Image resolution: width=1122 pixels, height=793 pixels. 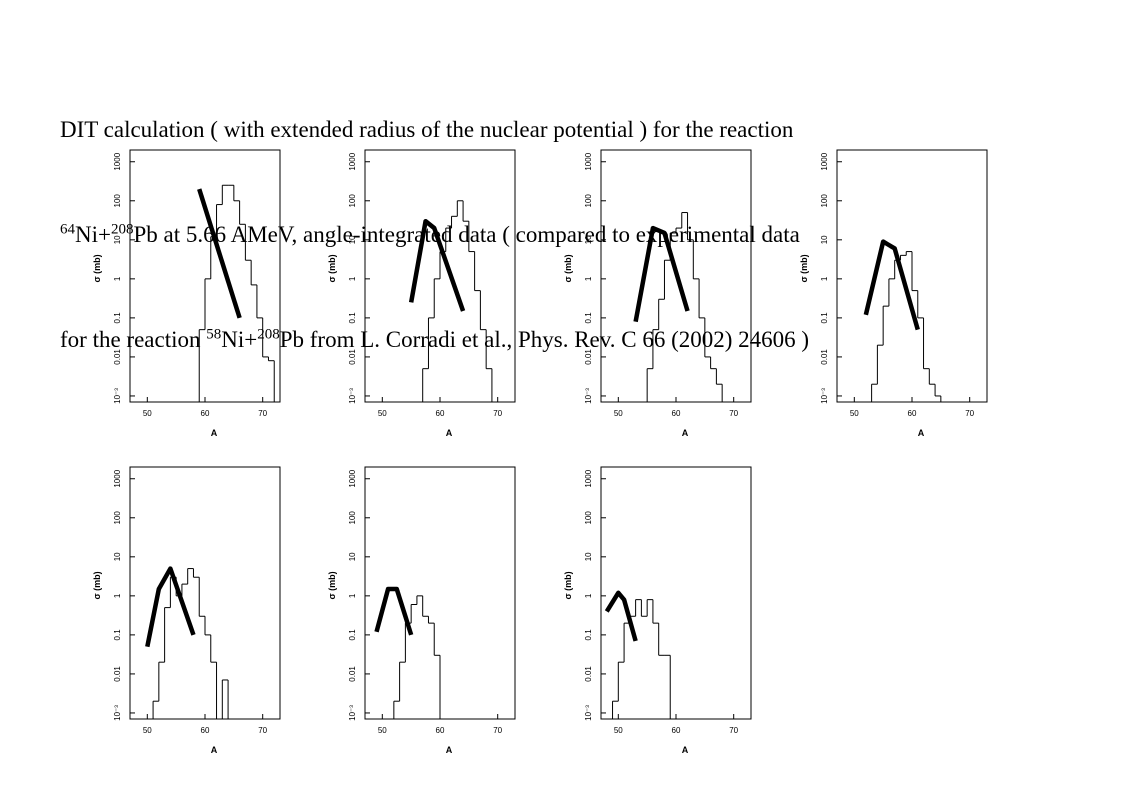 I want to click on heading-sup: 58, so click(x=214, y=334).